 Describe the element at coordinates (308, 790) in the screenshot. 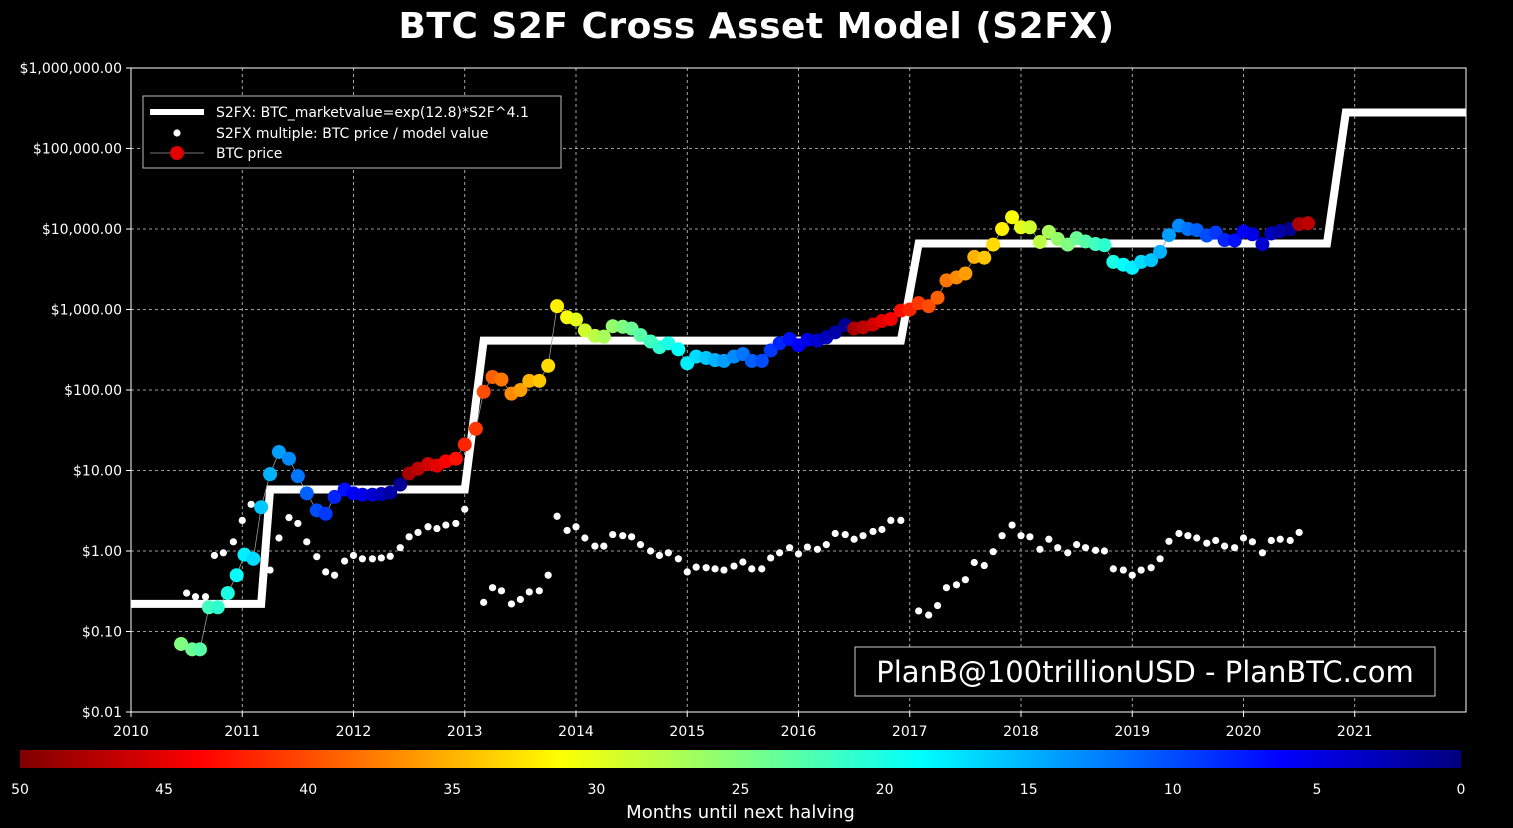

I see `colorbar-tick-label: 40` at that location.